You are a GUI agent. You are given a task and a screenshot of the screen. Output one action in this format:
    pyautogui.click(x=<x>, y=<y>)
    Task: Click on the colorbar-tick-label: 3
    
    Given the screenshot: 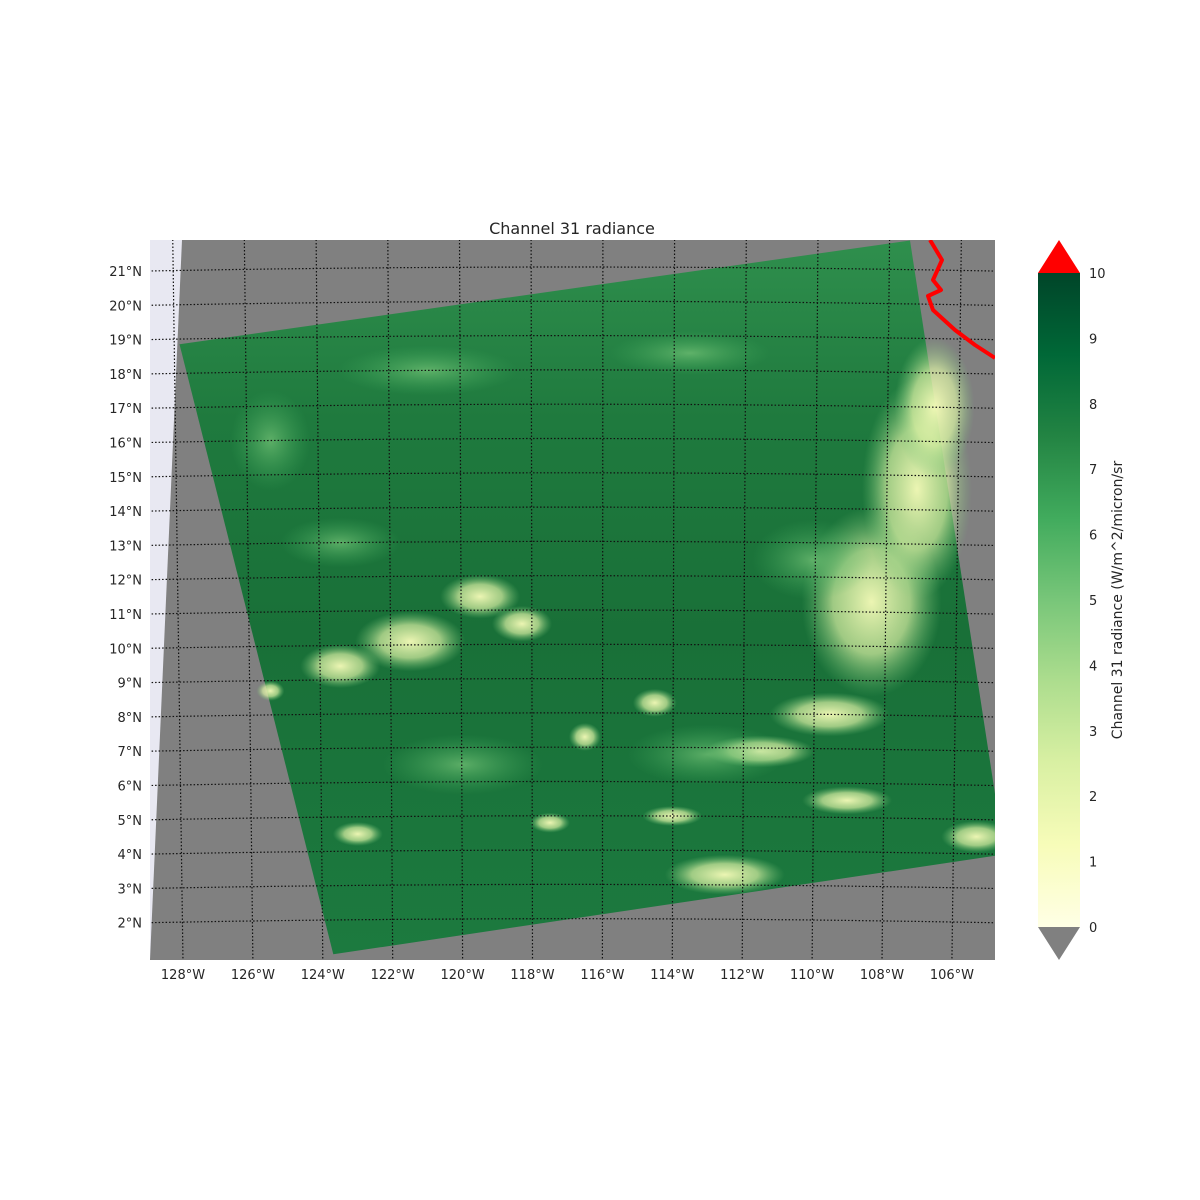 What is the action you would take?
    pyautogui.click(x=1093, y=732)
    